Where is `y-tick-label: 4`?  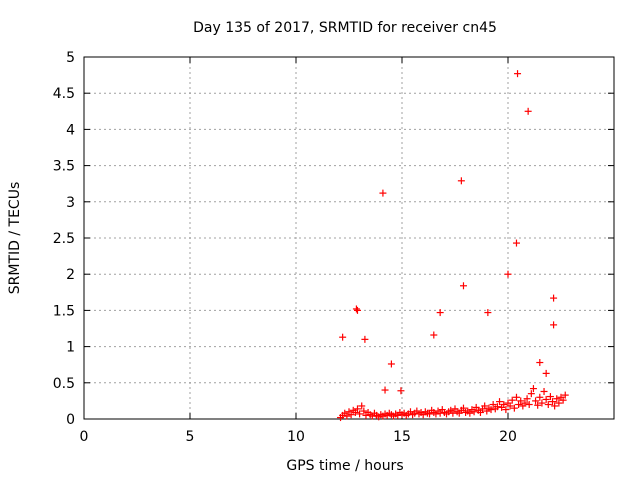
y-tick-label: 4 is located at coordinates (70, 130).